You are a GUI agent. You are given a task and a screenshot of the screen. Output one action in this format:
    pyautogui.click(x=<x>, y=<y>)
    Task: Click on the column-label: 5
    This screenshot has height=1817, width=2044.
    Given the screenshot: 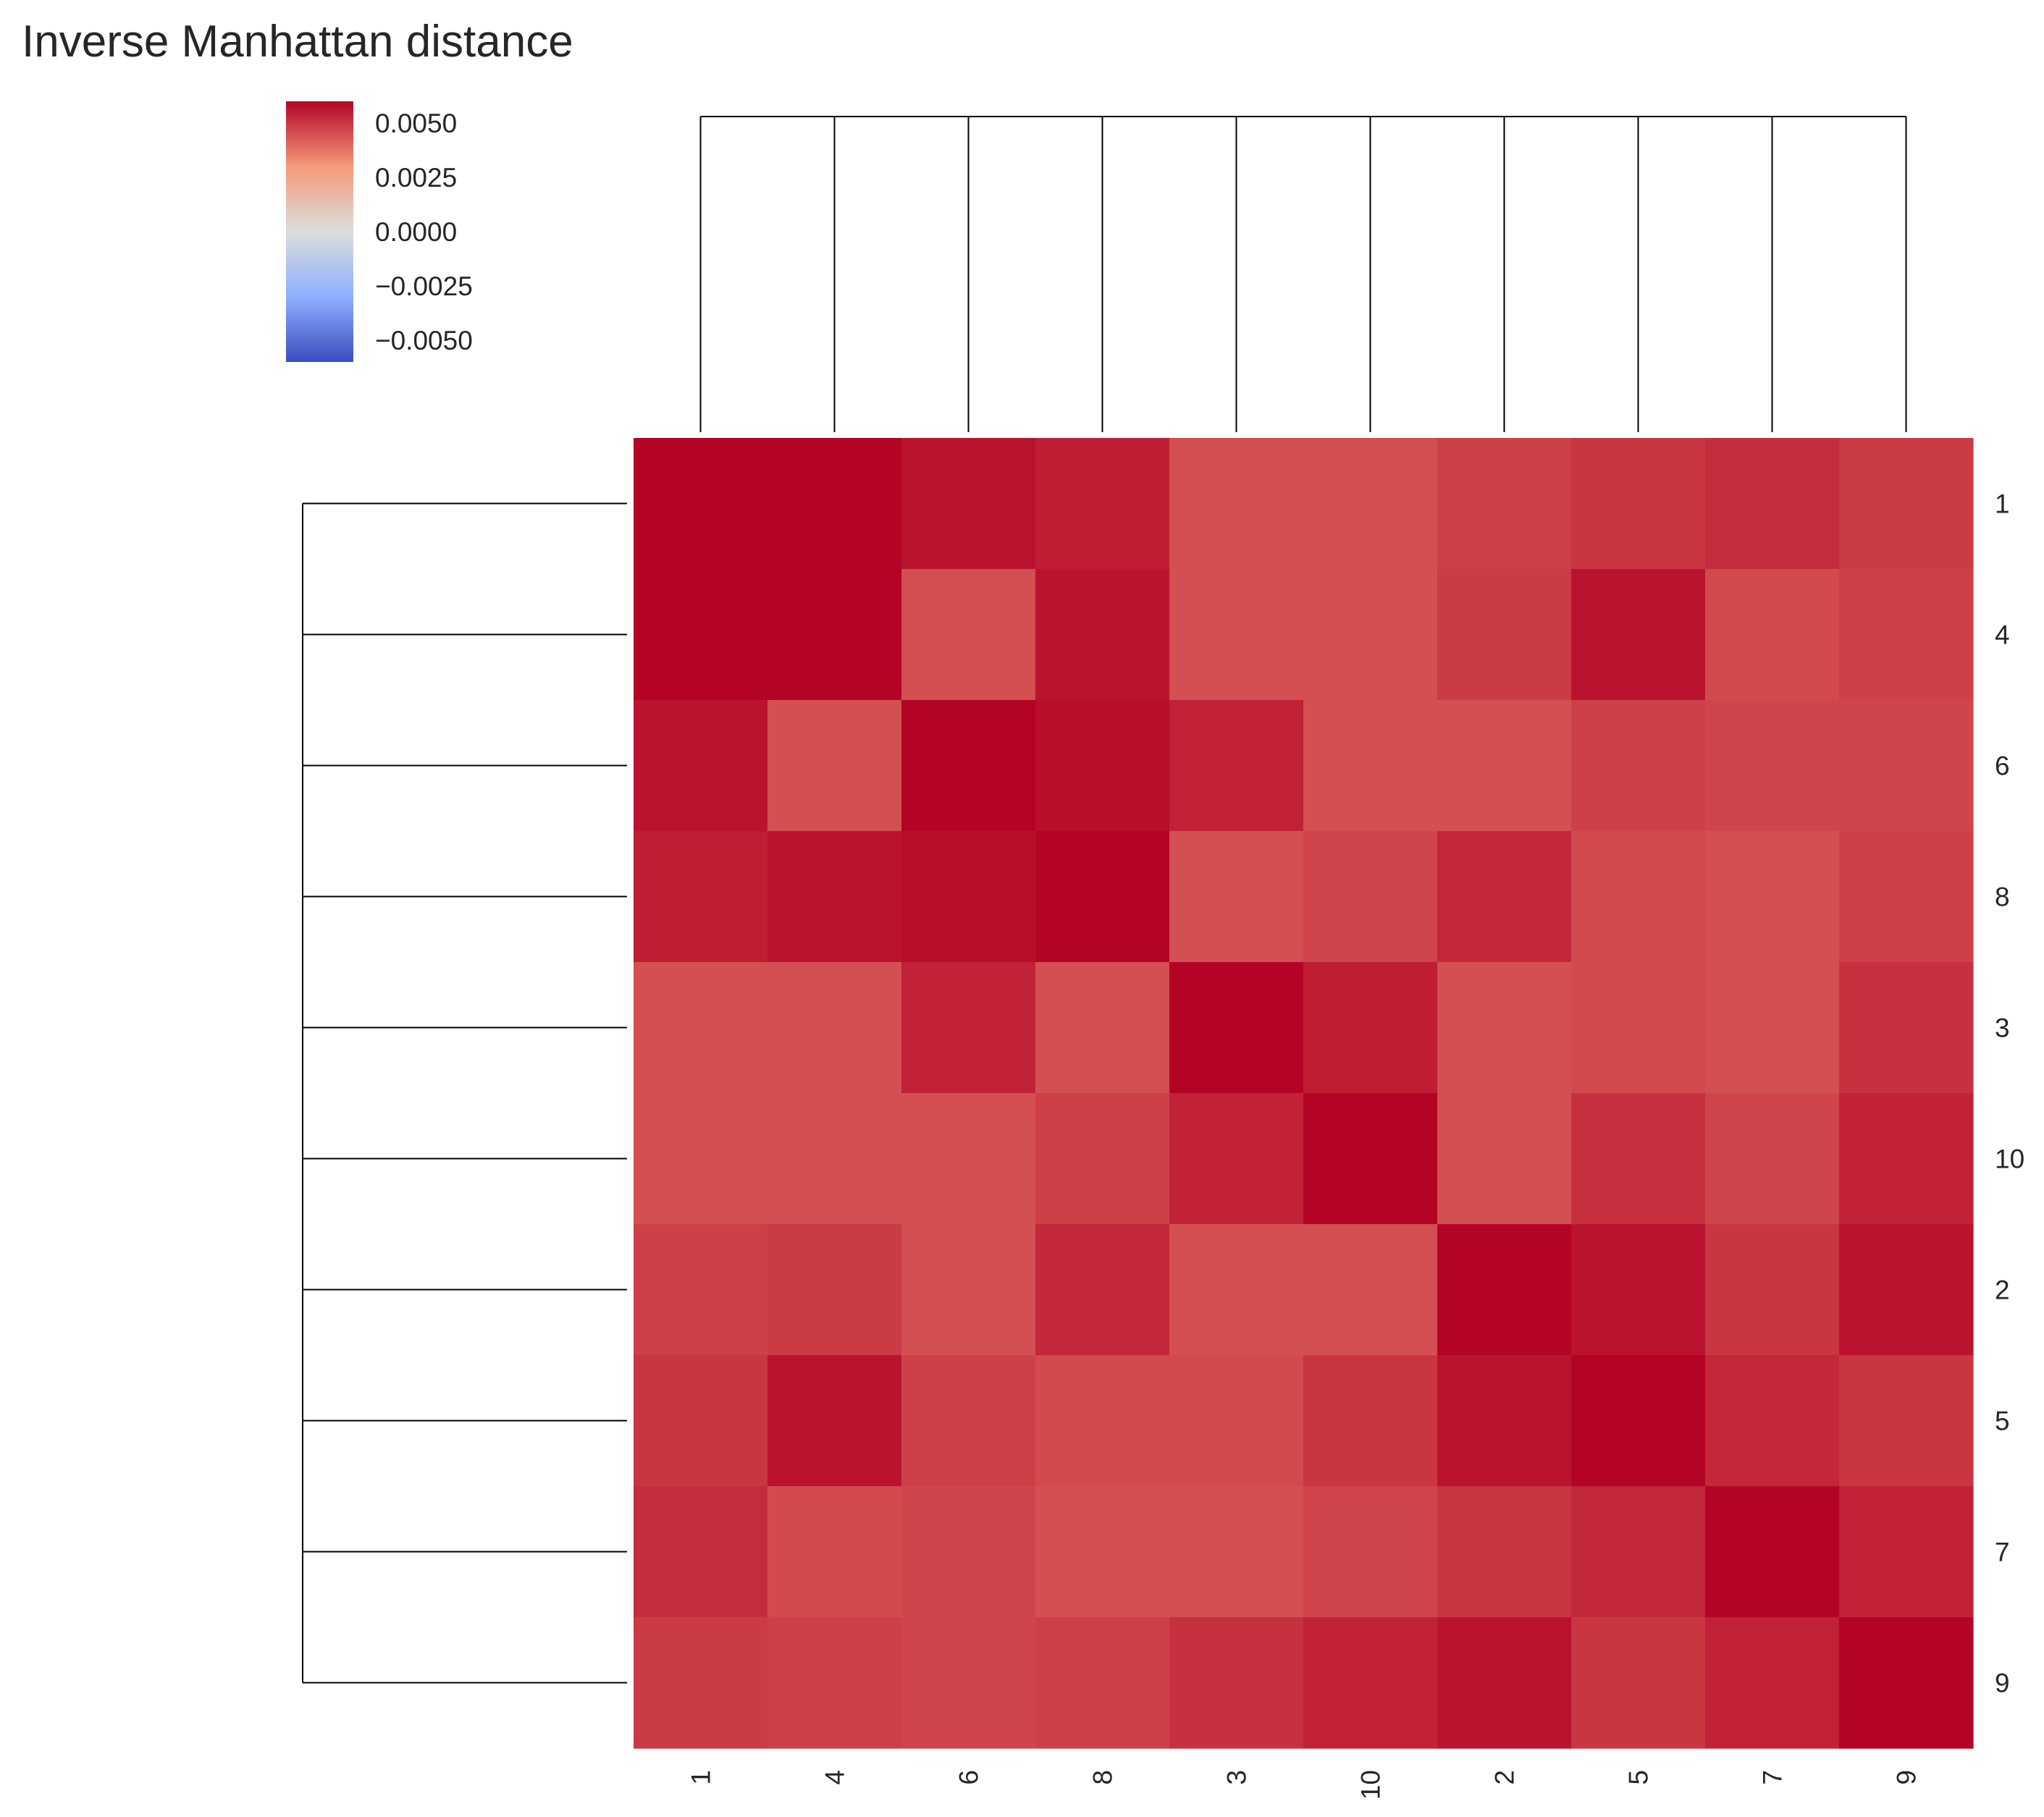 What is the action you would take?
    pyautogui.click(x=1639, y=1777)
    